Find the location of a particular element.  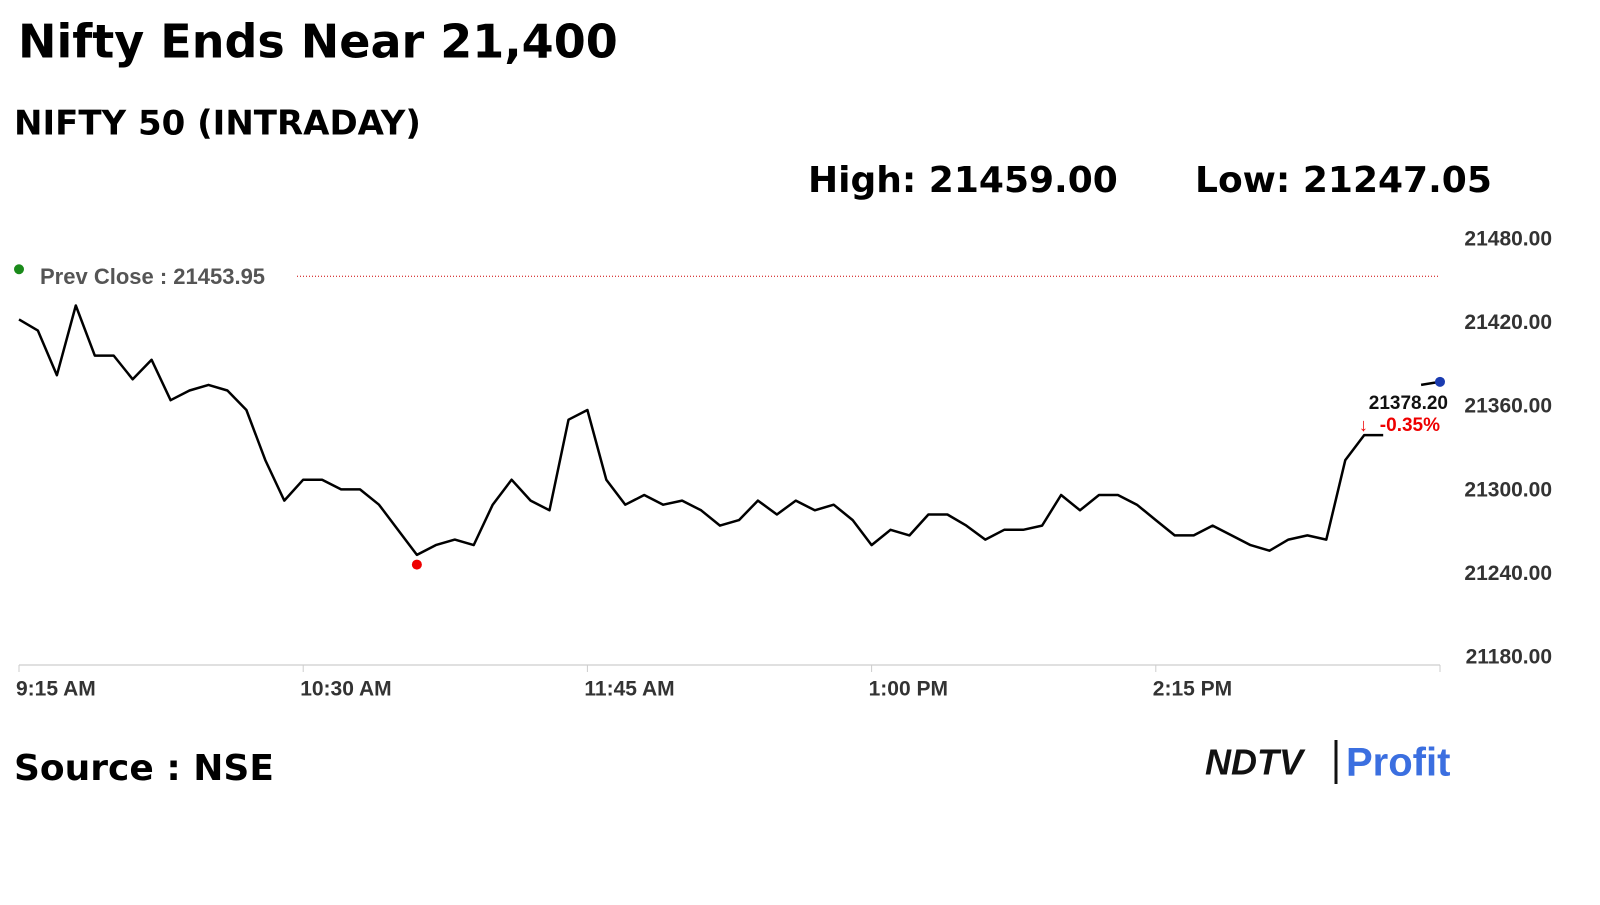

y-tick-label: 21360.00 is located at coordinates (1508, 406).